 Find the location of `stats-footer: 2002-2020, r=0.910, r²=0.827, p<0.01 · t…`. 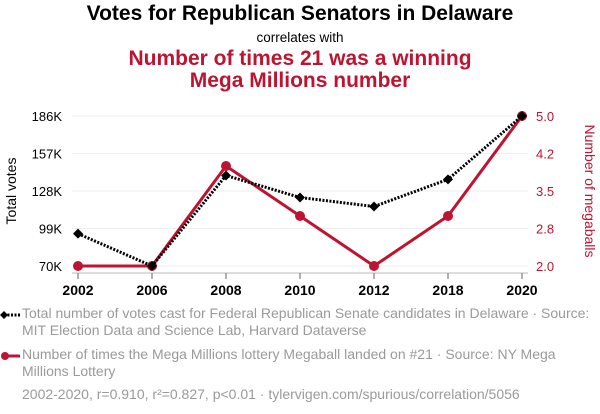

stats-footer: 2002-2020, r=0.910, r²=0.827, p<0.01 · t… is located at coordinates (271, 394).